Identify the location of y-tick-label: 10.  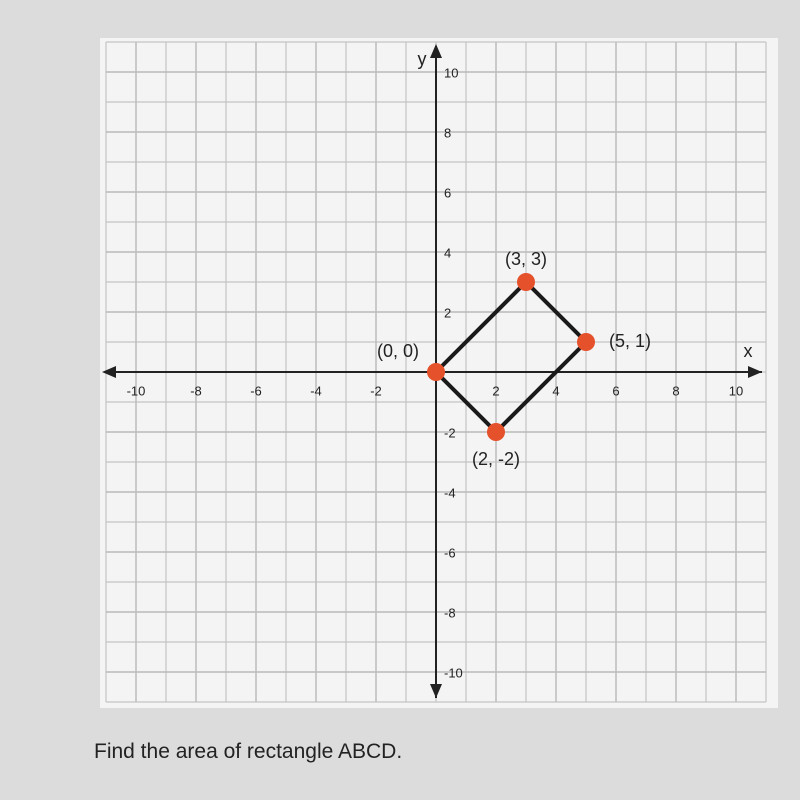
(451, 72).